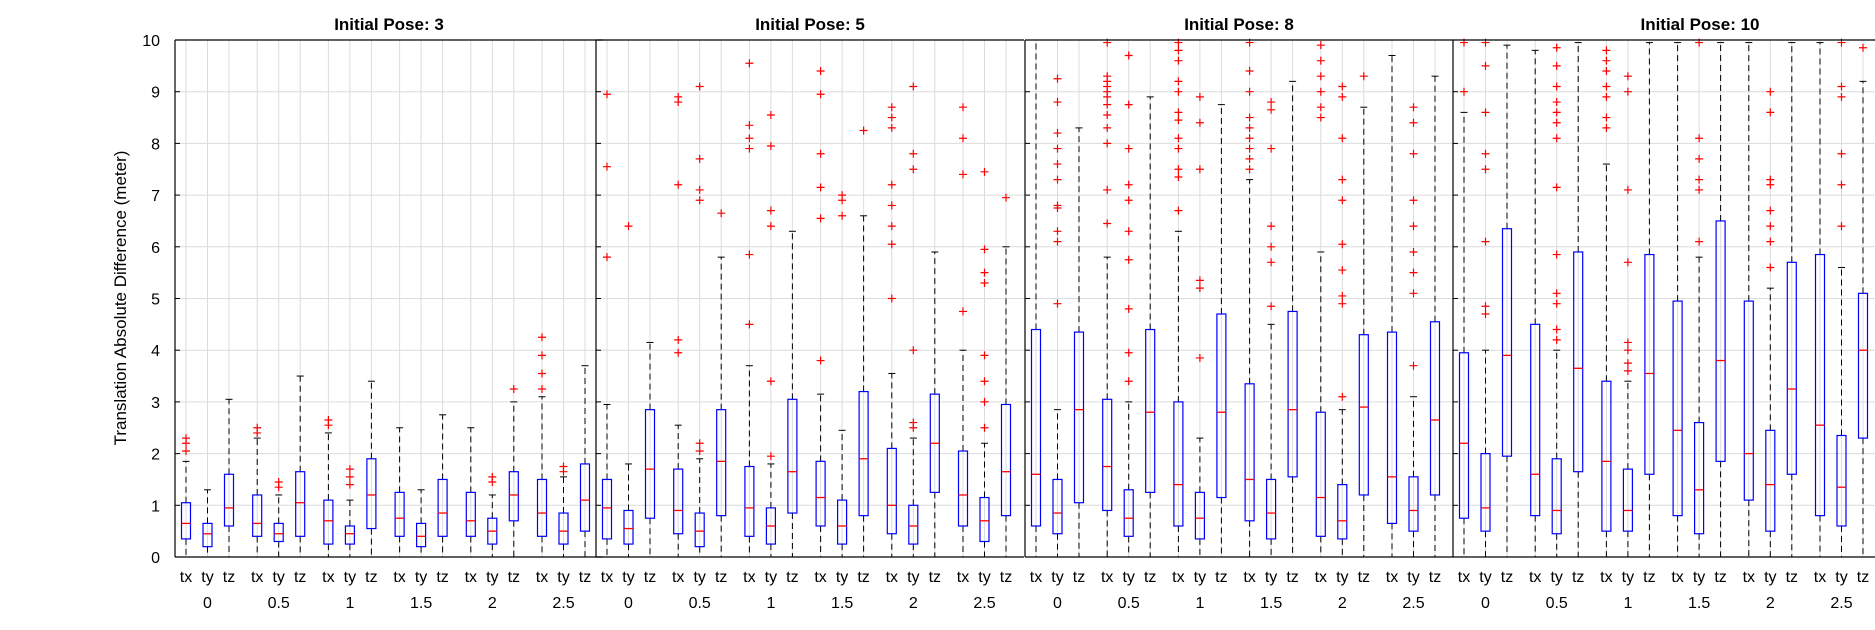 The width and height of the screenshot is (1875, 630). What do you see at coordinates (155, 144) in the screenshot?
I see `y-tick-label: 8` at bounding box center [155, 144].